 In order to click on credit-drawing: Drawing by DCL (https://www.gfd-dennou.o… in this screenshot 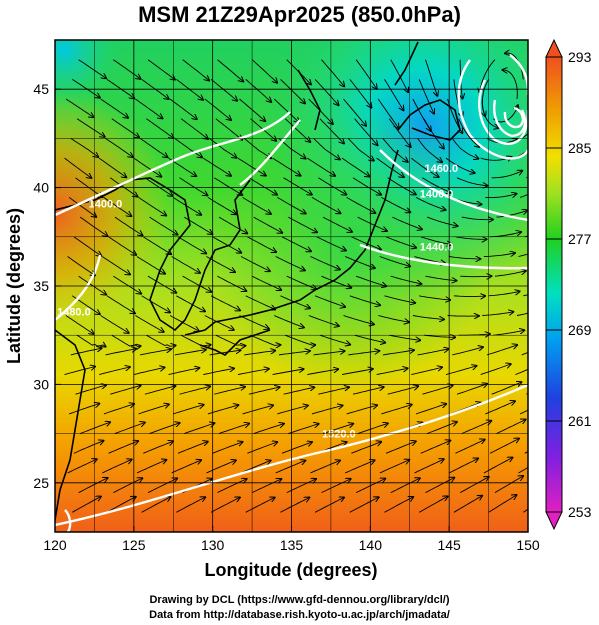, I will do `click(299, 600)`.